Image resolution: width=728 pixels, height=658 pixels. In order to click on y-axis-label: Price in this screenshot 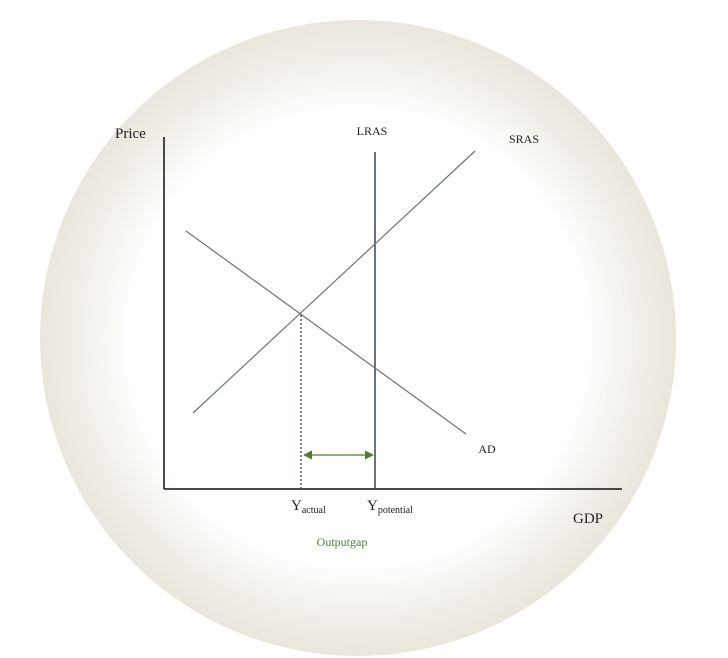, I will do `click(130, 134)`.